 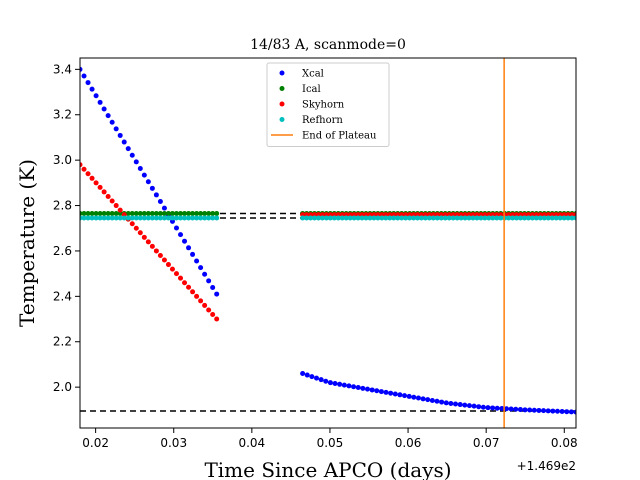 What do you see at coordinates (62, 296) in the screenshot?
I see `y-tick-label: 2.4` at bounding box center [62, 296].